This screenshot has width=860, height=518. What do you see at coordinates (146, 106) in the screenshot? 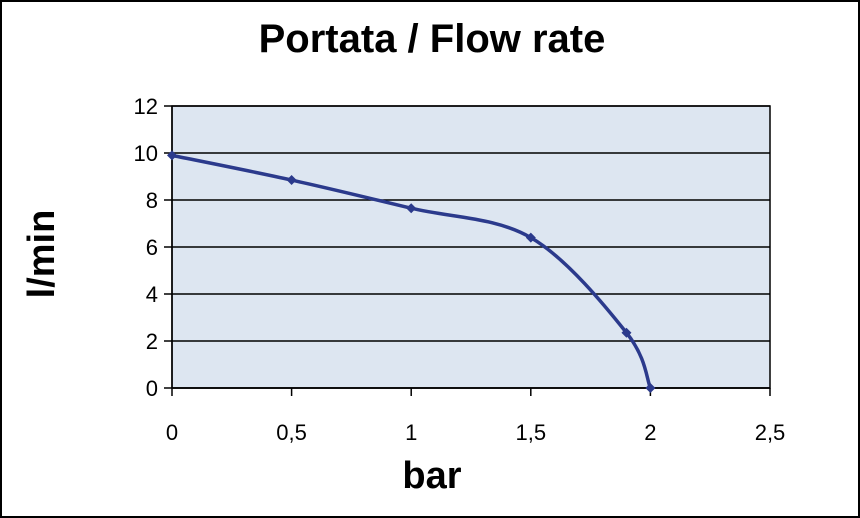
I see `y-tick-label: 12` at bounding box center [146, 106].